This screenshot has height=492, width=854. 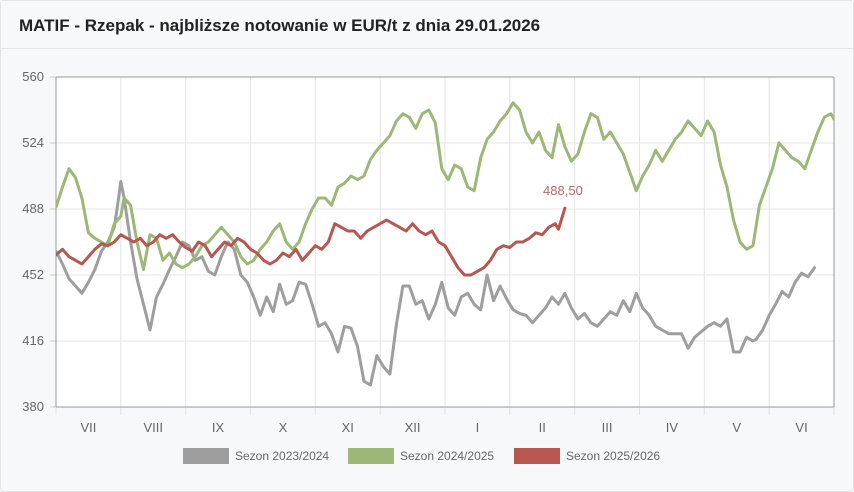 I want to click on x-tick-label: IX, so click(x=218, y=427).